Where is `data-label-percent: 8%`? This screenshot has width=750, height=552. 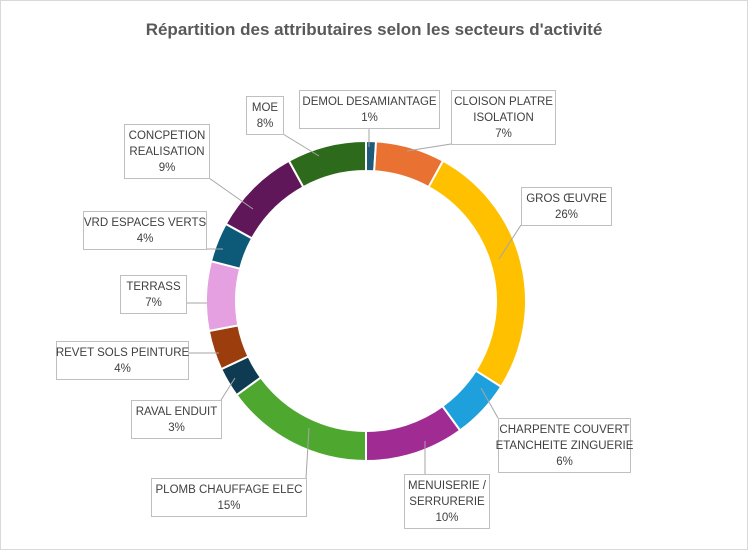
data-label-percent: 8% is located at coordinates (265, 124).